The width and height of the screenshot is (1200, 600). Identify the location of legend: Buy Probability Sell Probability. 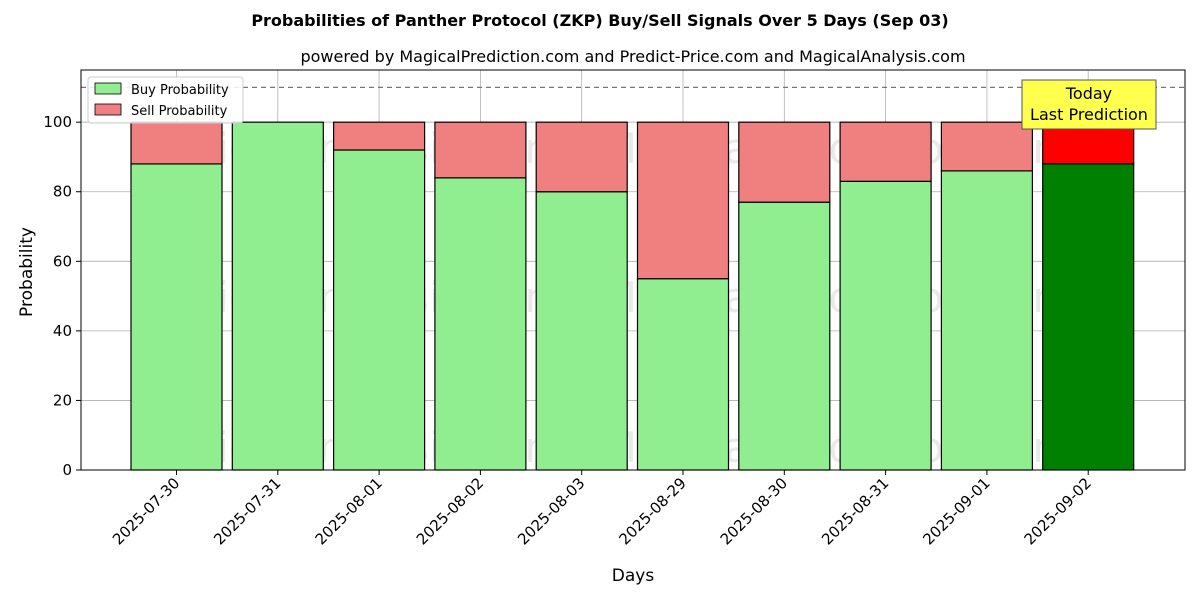
(165, 100).